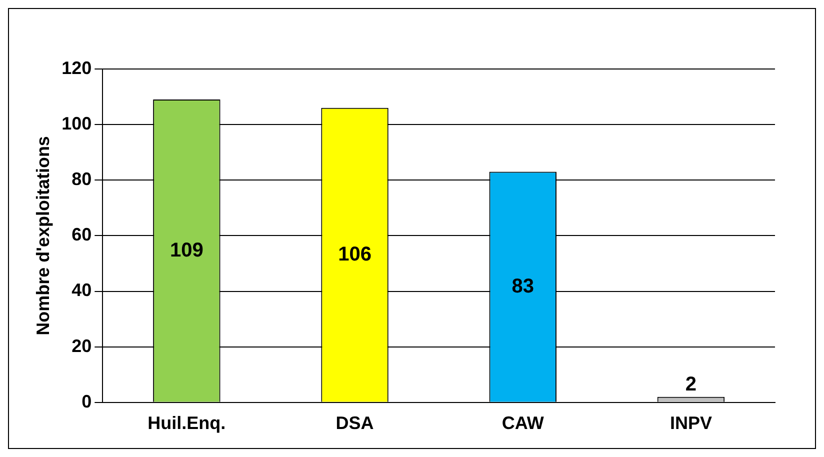 This screenshot has height=457, width=824. I want to click on y-tick-label: 40, so click(82, 290).